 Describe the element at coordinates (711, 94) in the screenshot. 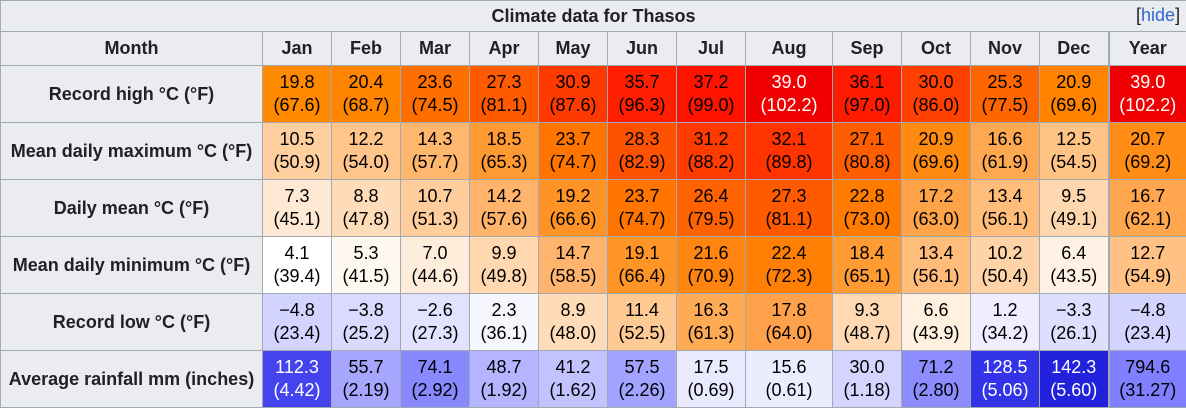

I see `cell-record-high-jul: 37.2(99.0)` at that location.